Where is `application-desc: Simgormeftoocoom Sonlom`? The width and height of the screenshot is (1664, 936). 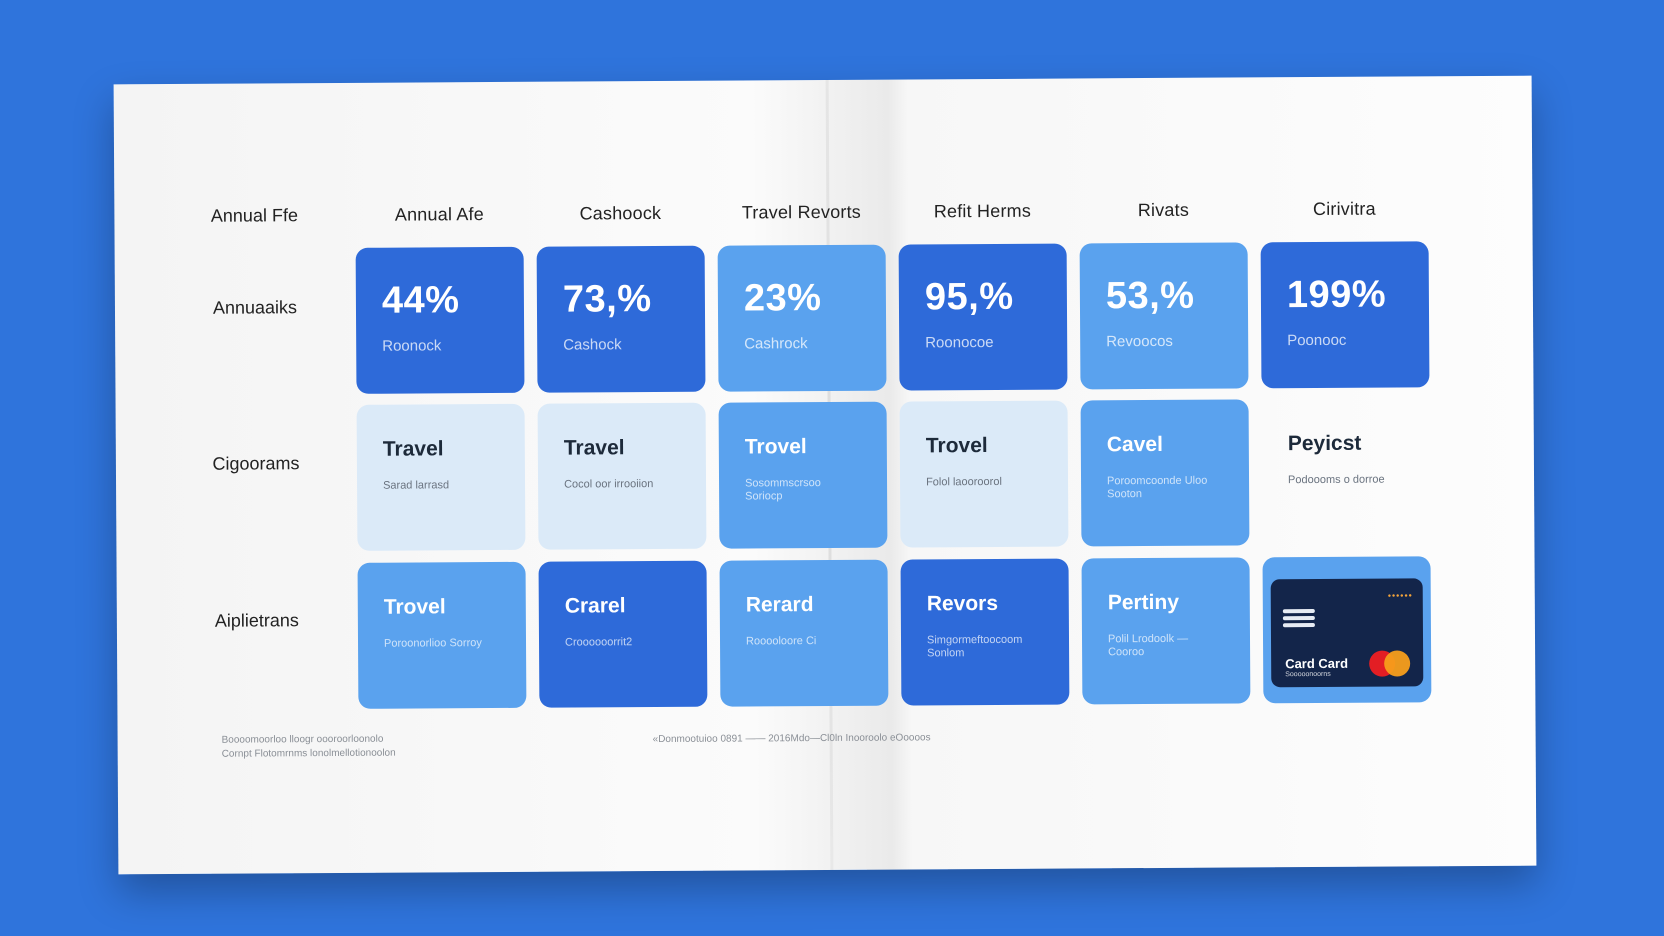 application-desc: Simgormeftoocoom Sonlom is located at coordinates (974, 646).